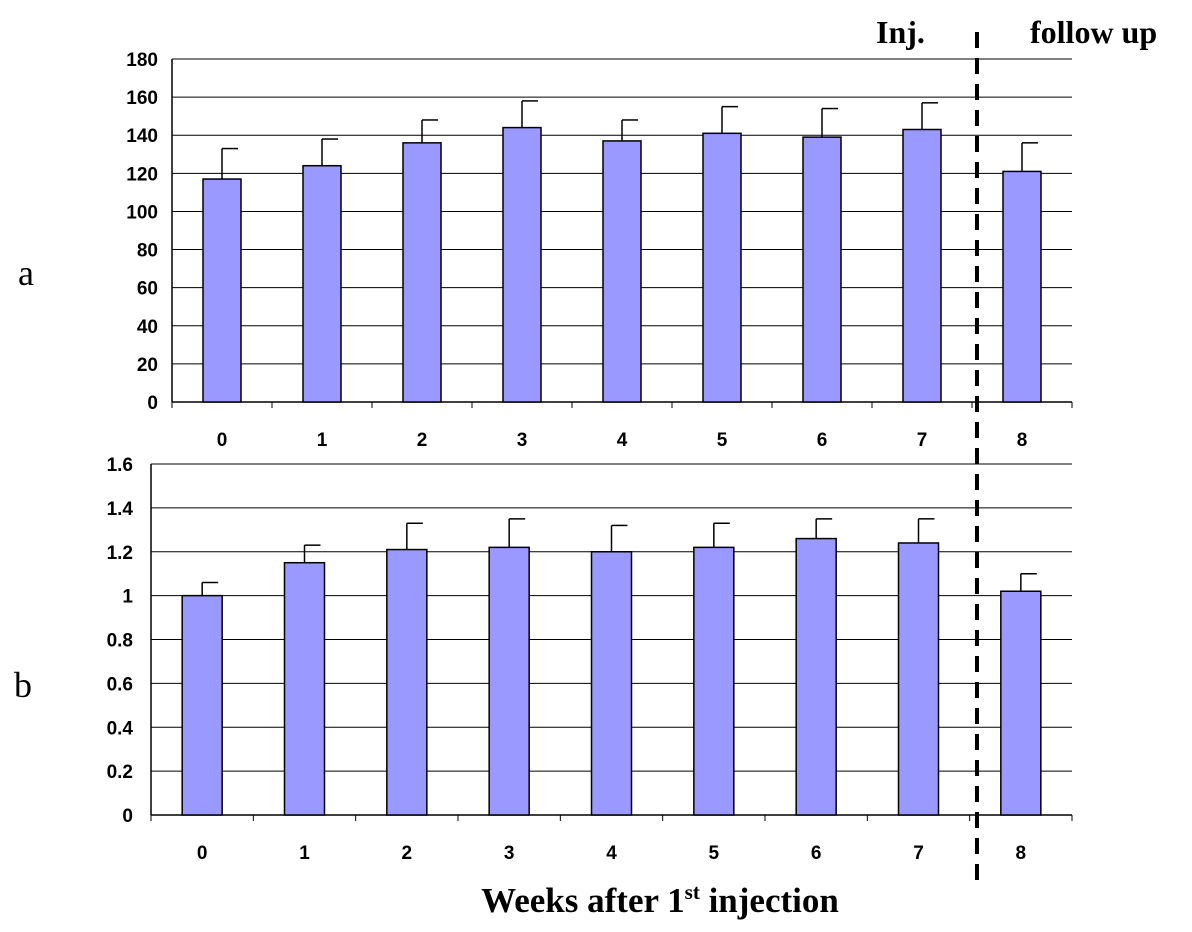  What do you see at coordinates (1093, 32) in the screenshot?
I see `follow-up-label: follow up` at bounding box center [1093, 32].